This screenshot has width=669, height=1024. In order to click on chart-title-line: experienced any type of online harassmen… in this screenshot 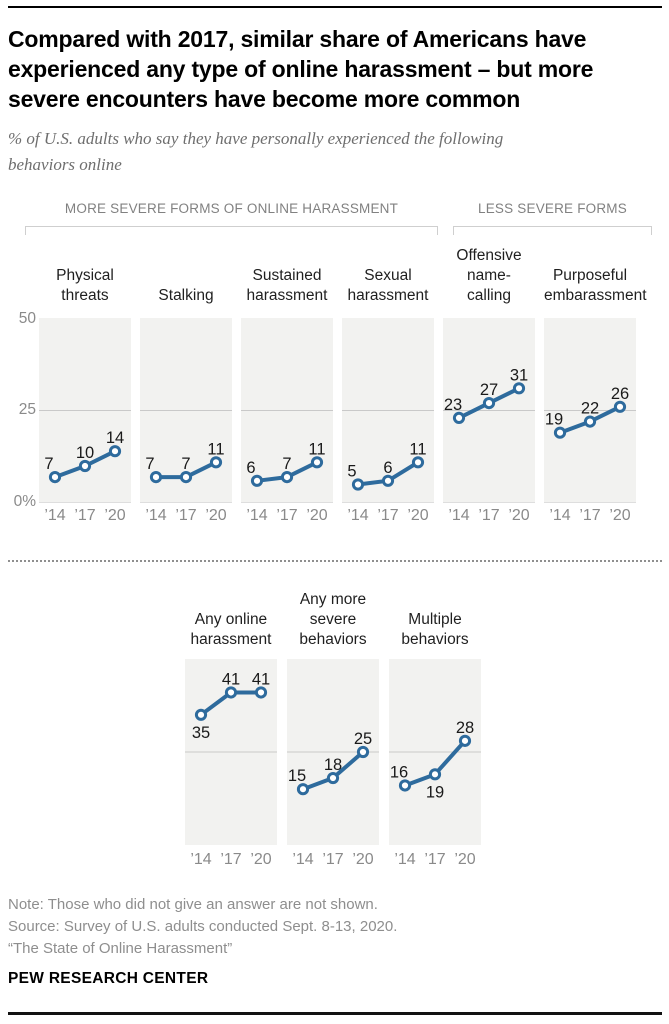, I will do `click(301, 69)`.